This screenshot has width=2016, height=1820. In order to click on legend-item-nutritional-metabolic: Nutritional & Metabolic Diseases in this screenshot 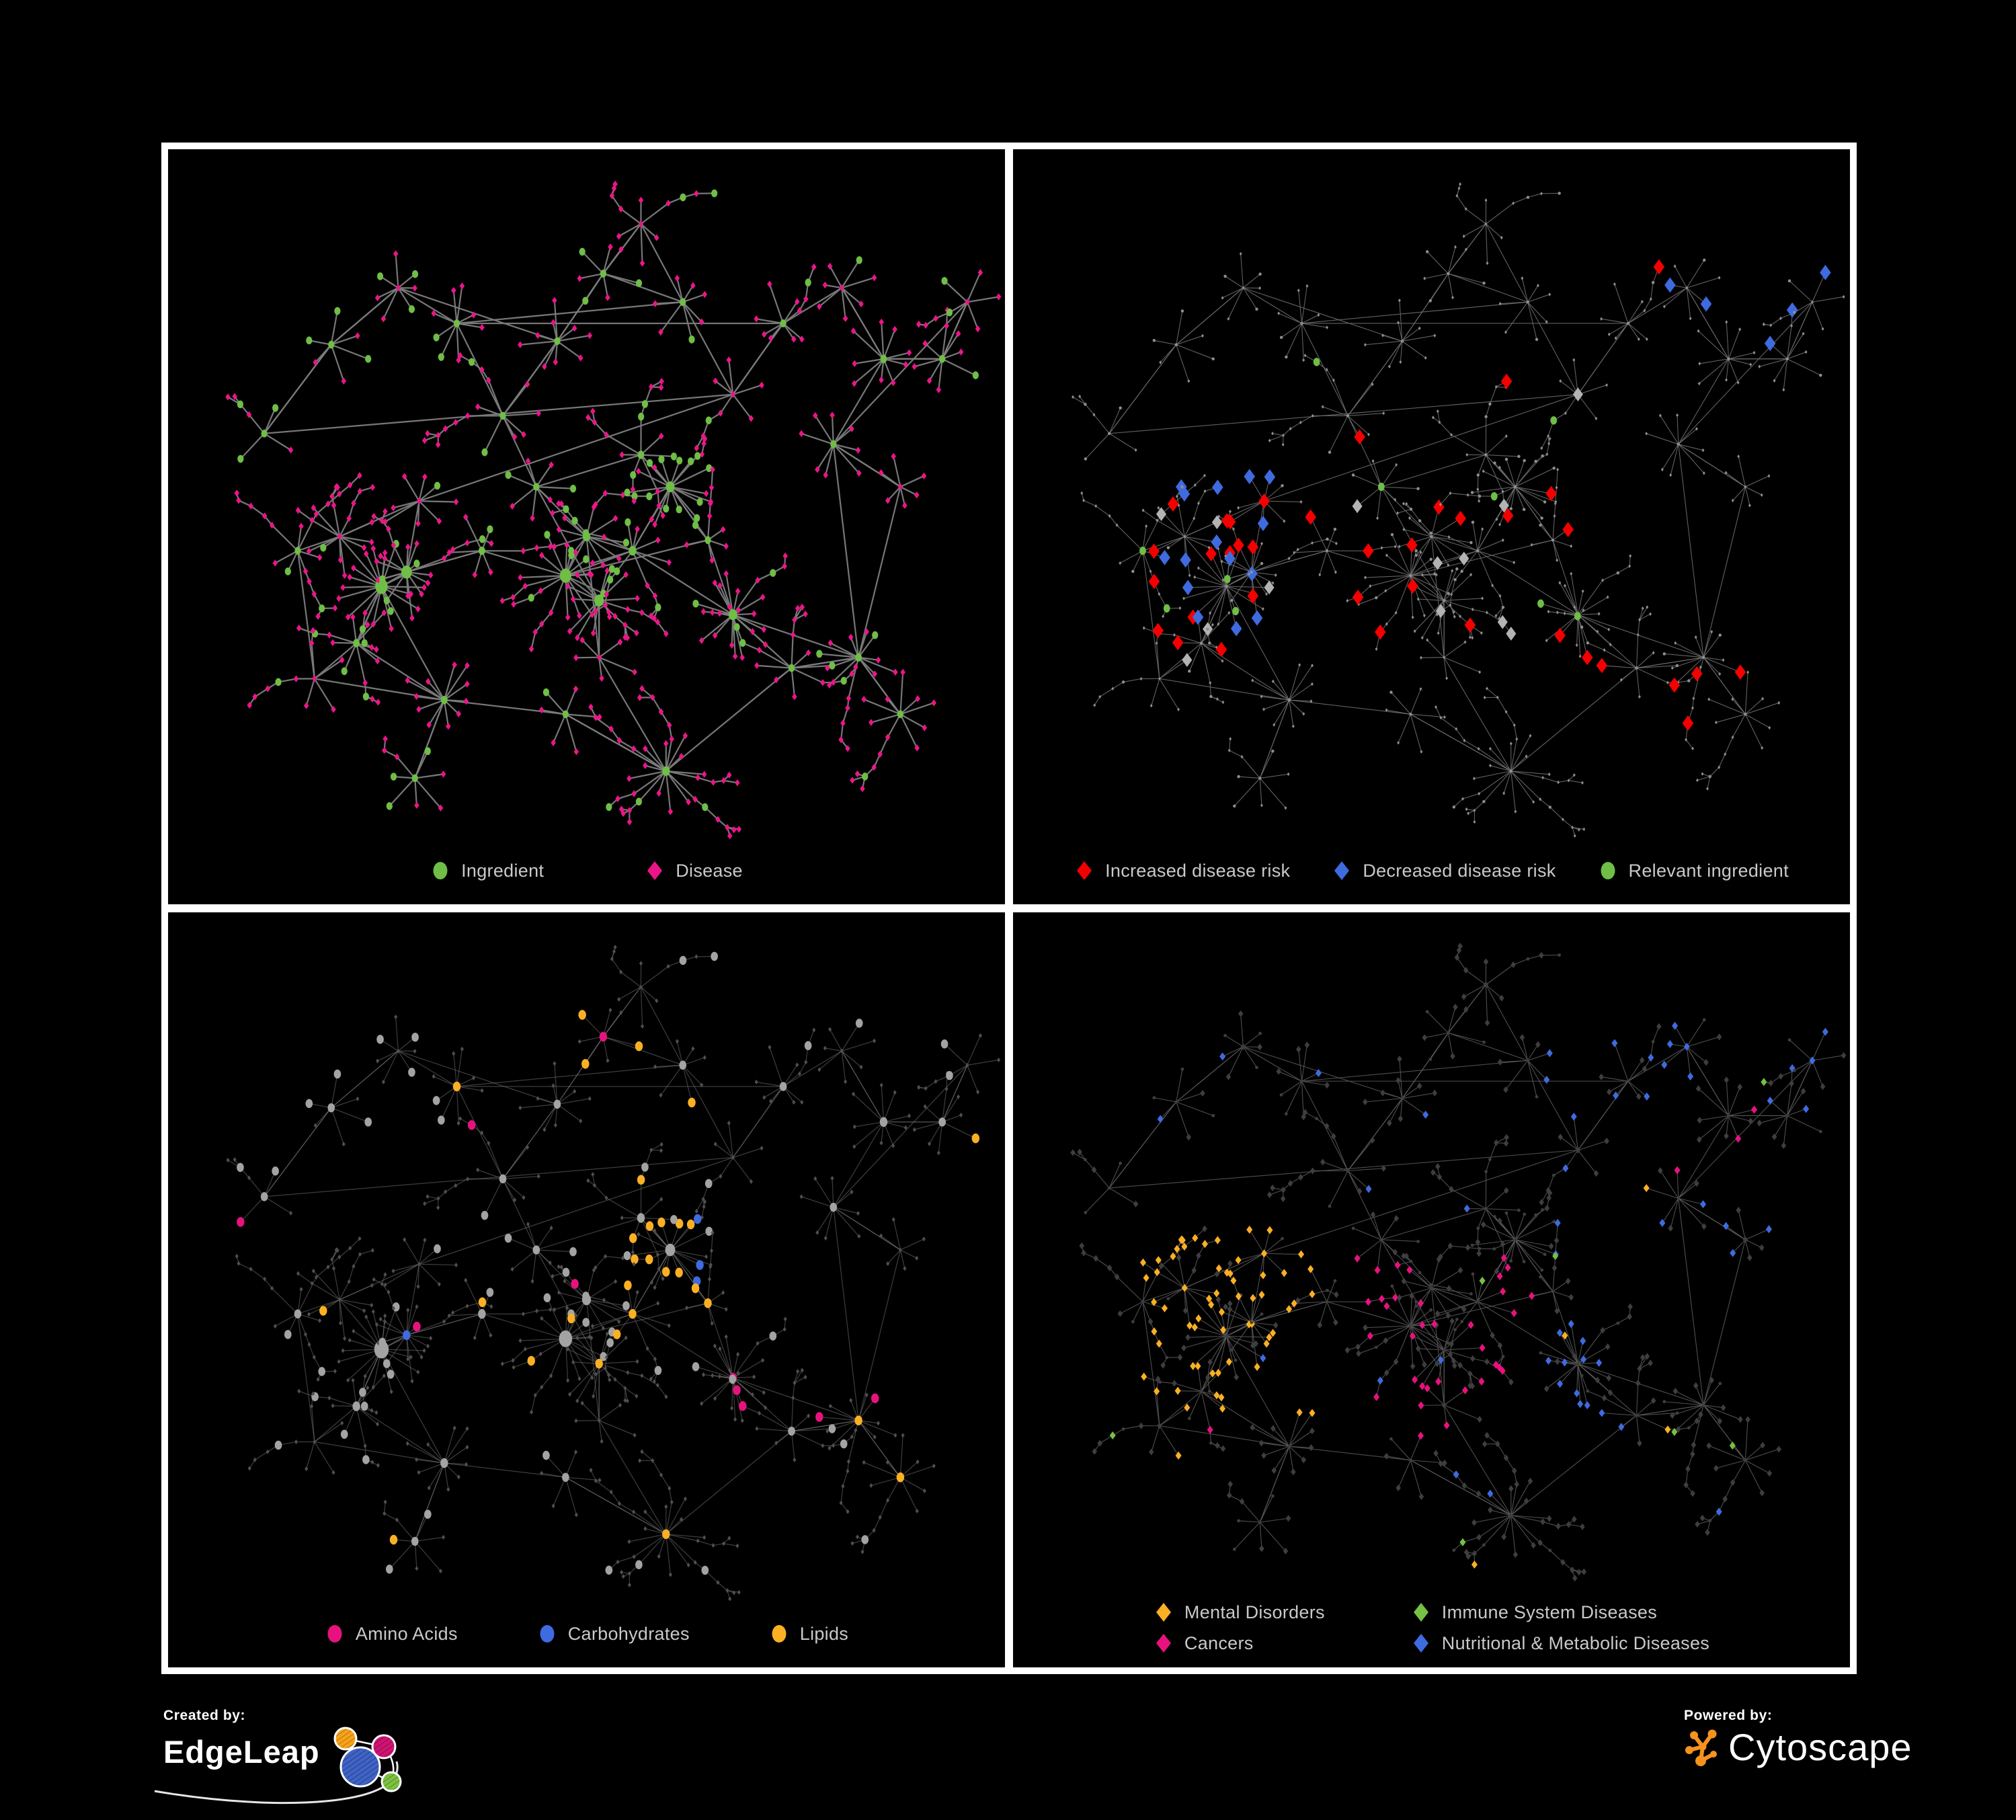, I will do `click(1560, 1643)`.